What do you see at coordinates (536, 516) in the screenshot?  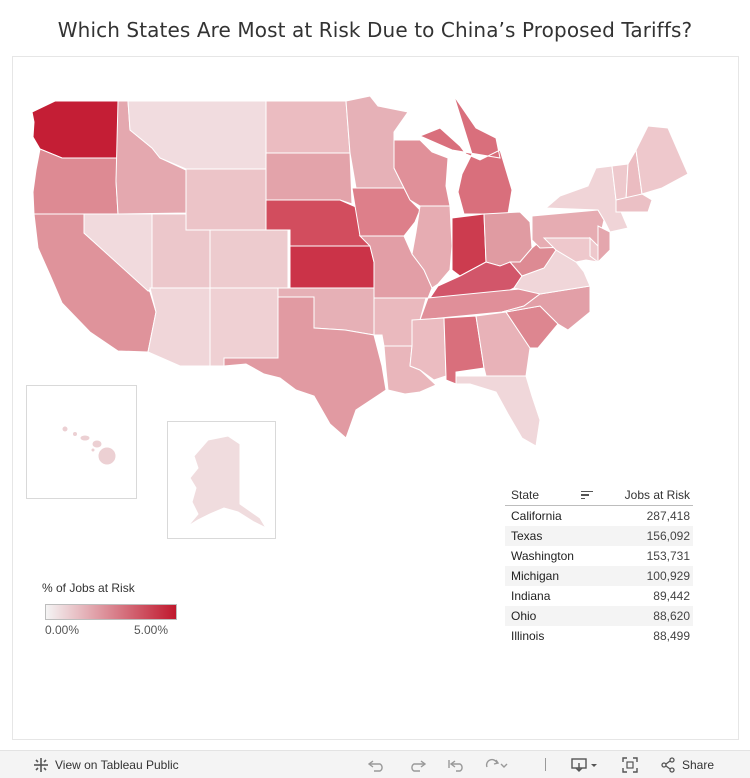 I see `state-cell: California` at bounding box center [536, 516].